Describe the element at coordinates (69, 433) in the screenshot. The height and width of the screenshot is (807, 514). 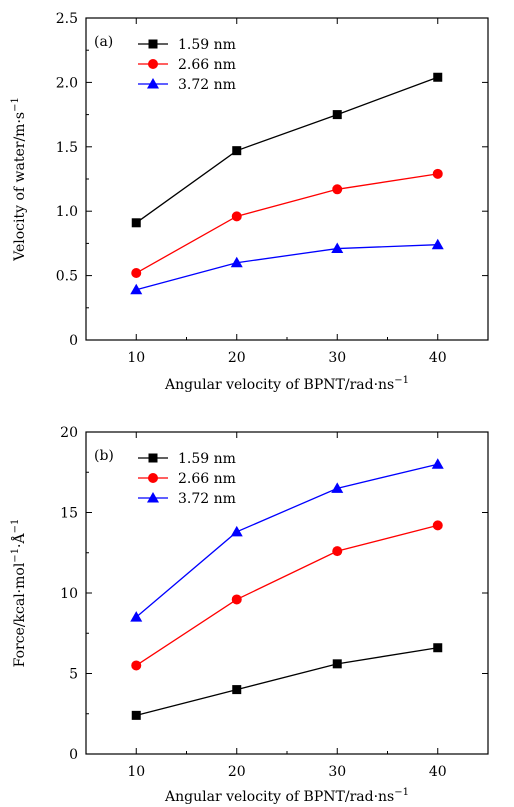
I see `y-tick-label: 20` at that location.